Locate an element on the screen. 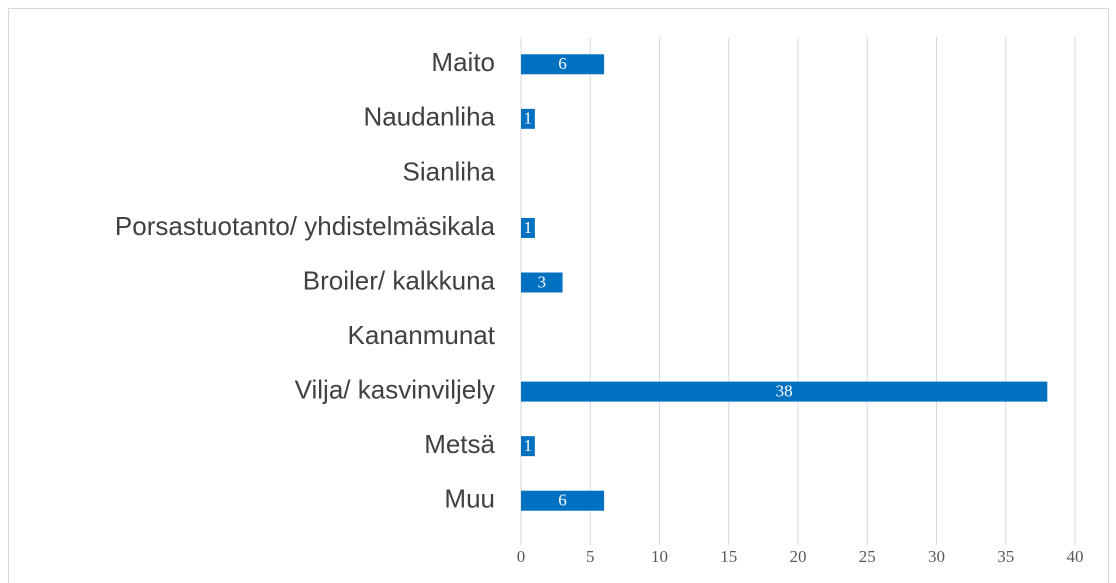 The width and height of the screenshot is (1116, 583). x-tick-label: 30 is located at coordinates (936, 556).